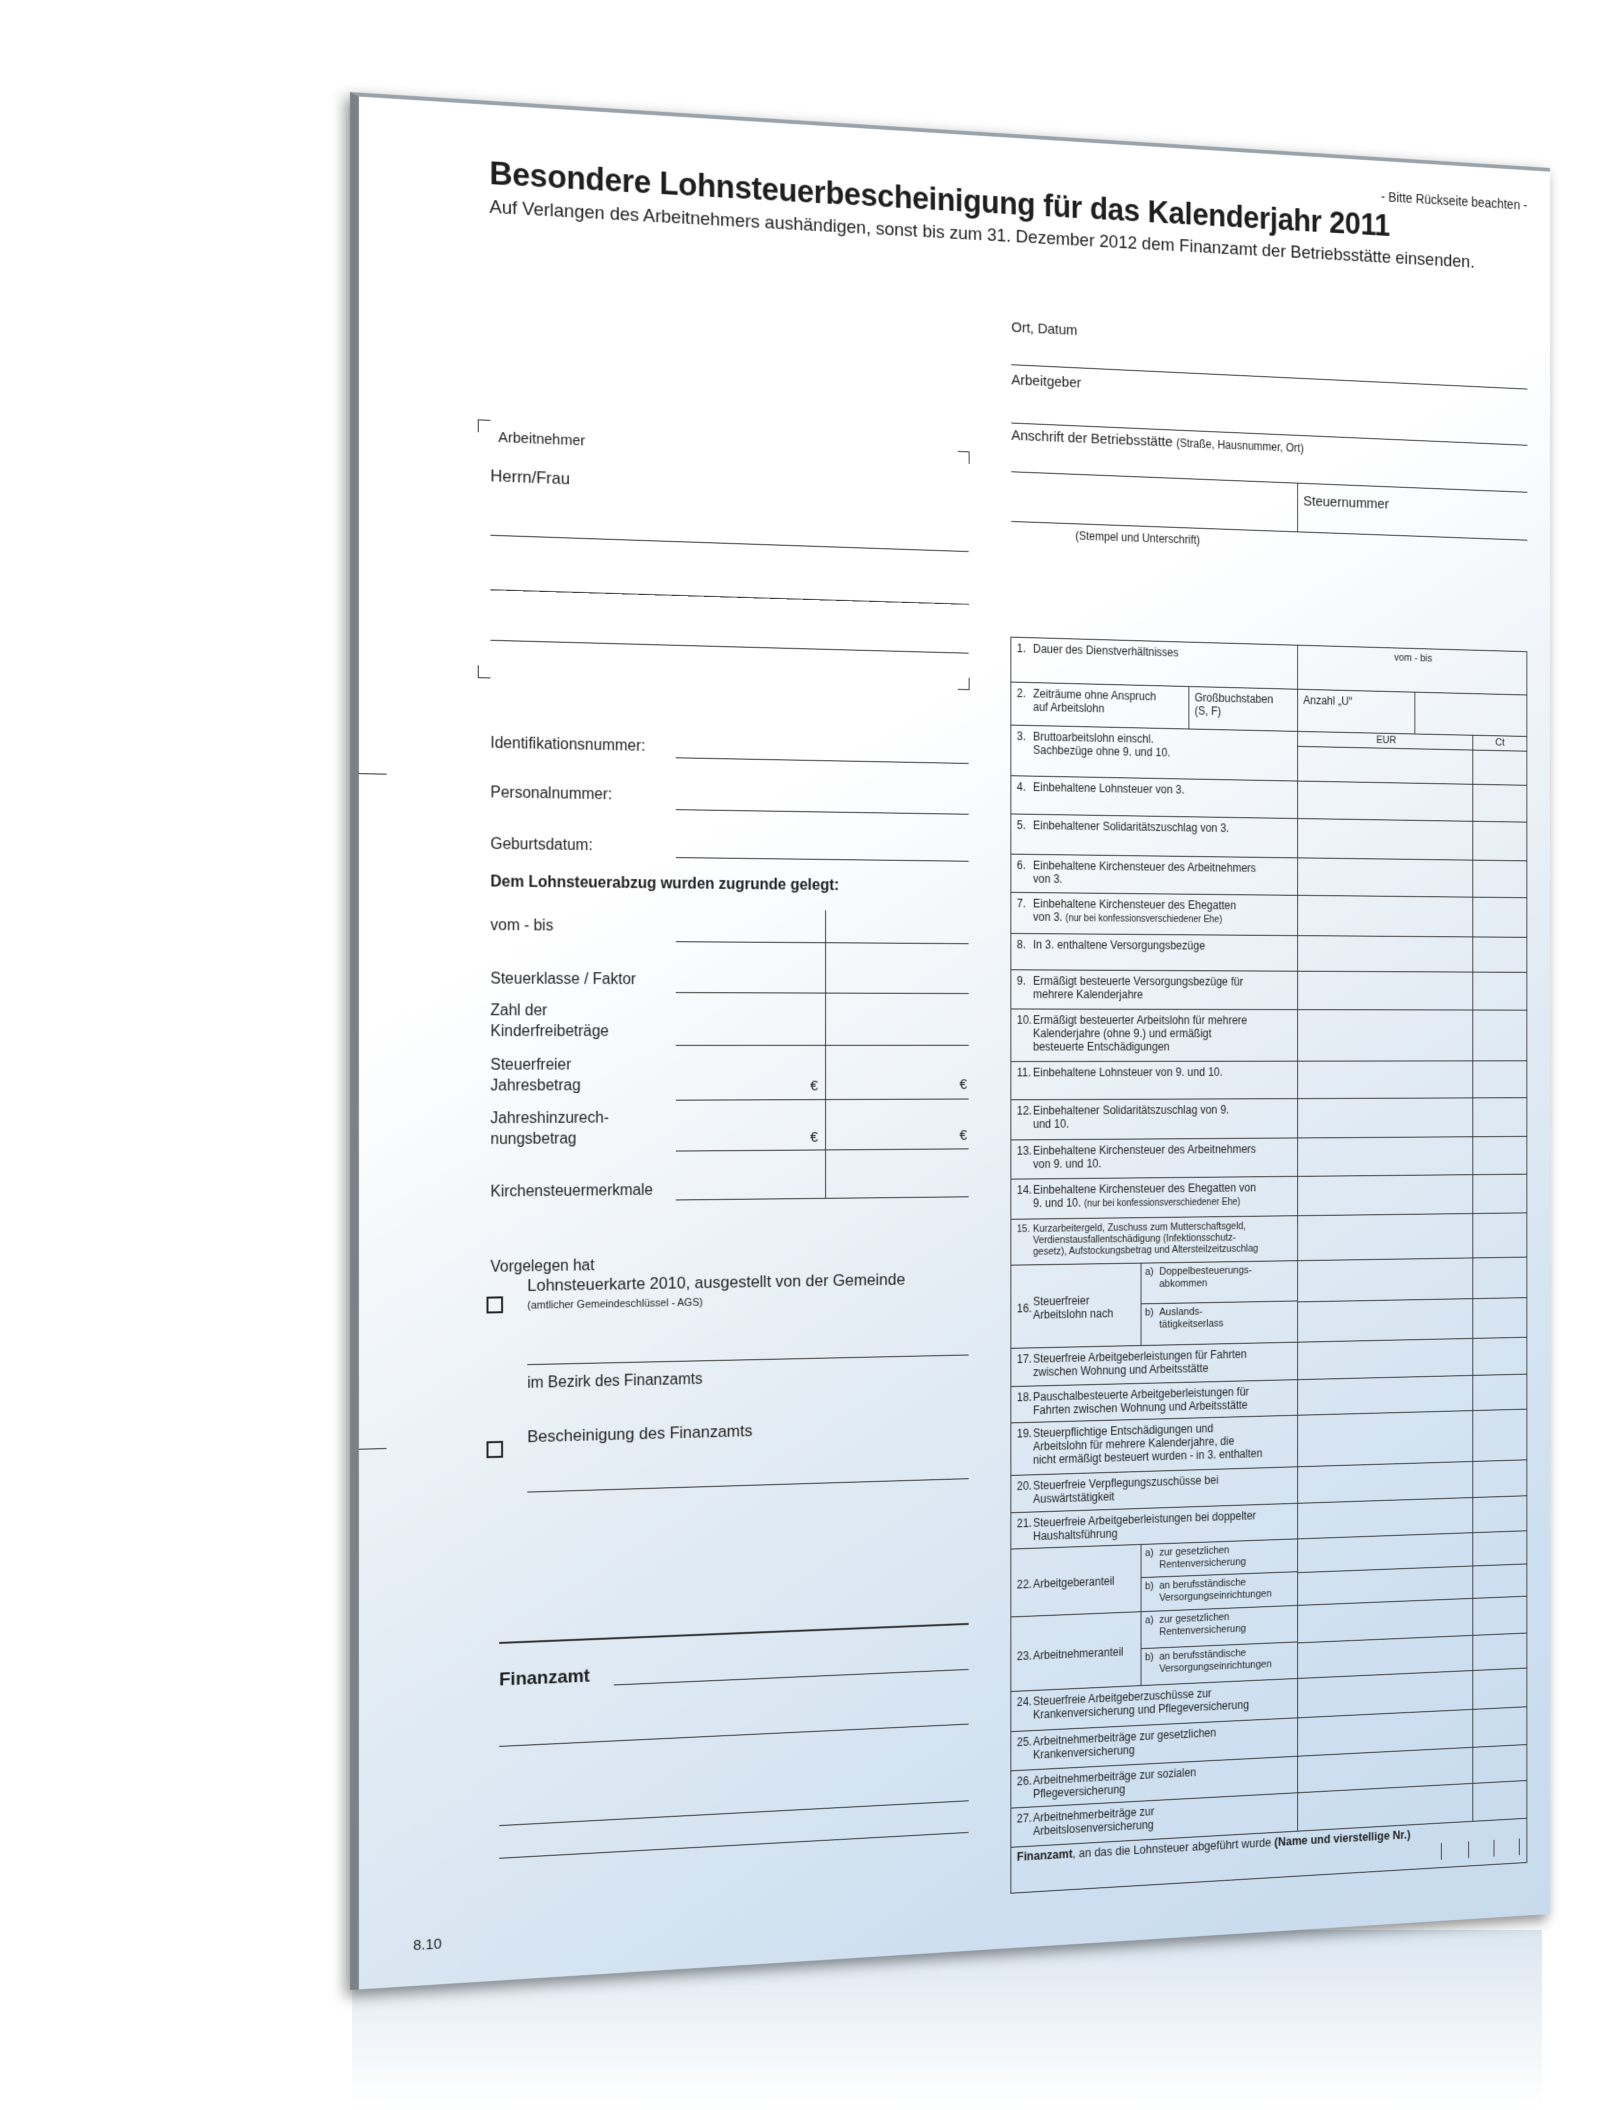 The width and height of the screenshot is (1600, 2110). Describe the element at coordinates (1025, 944) in the screenshot. I see `row-number: 8.` at that location.